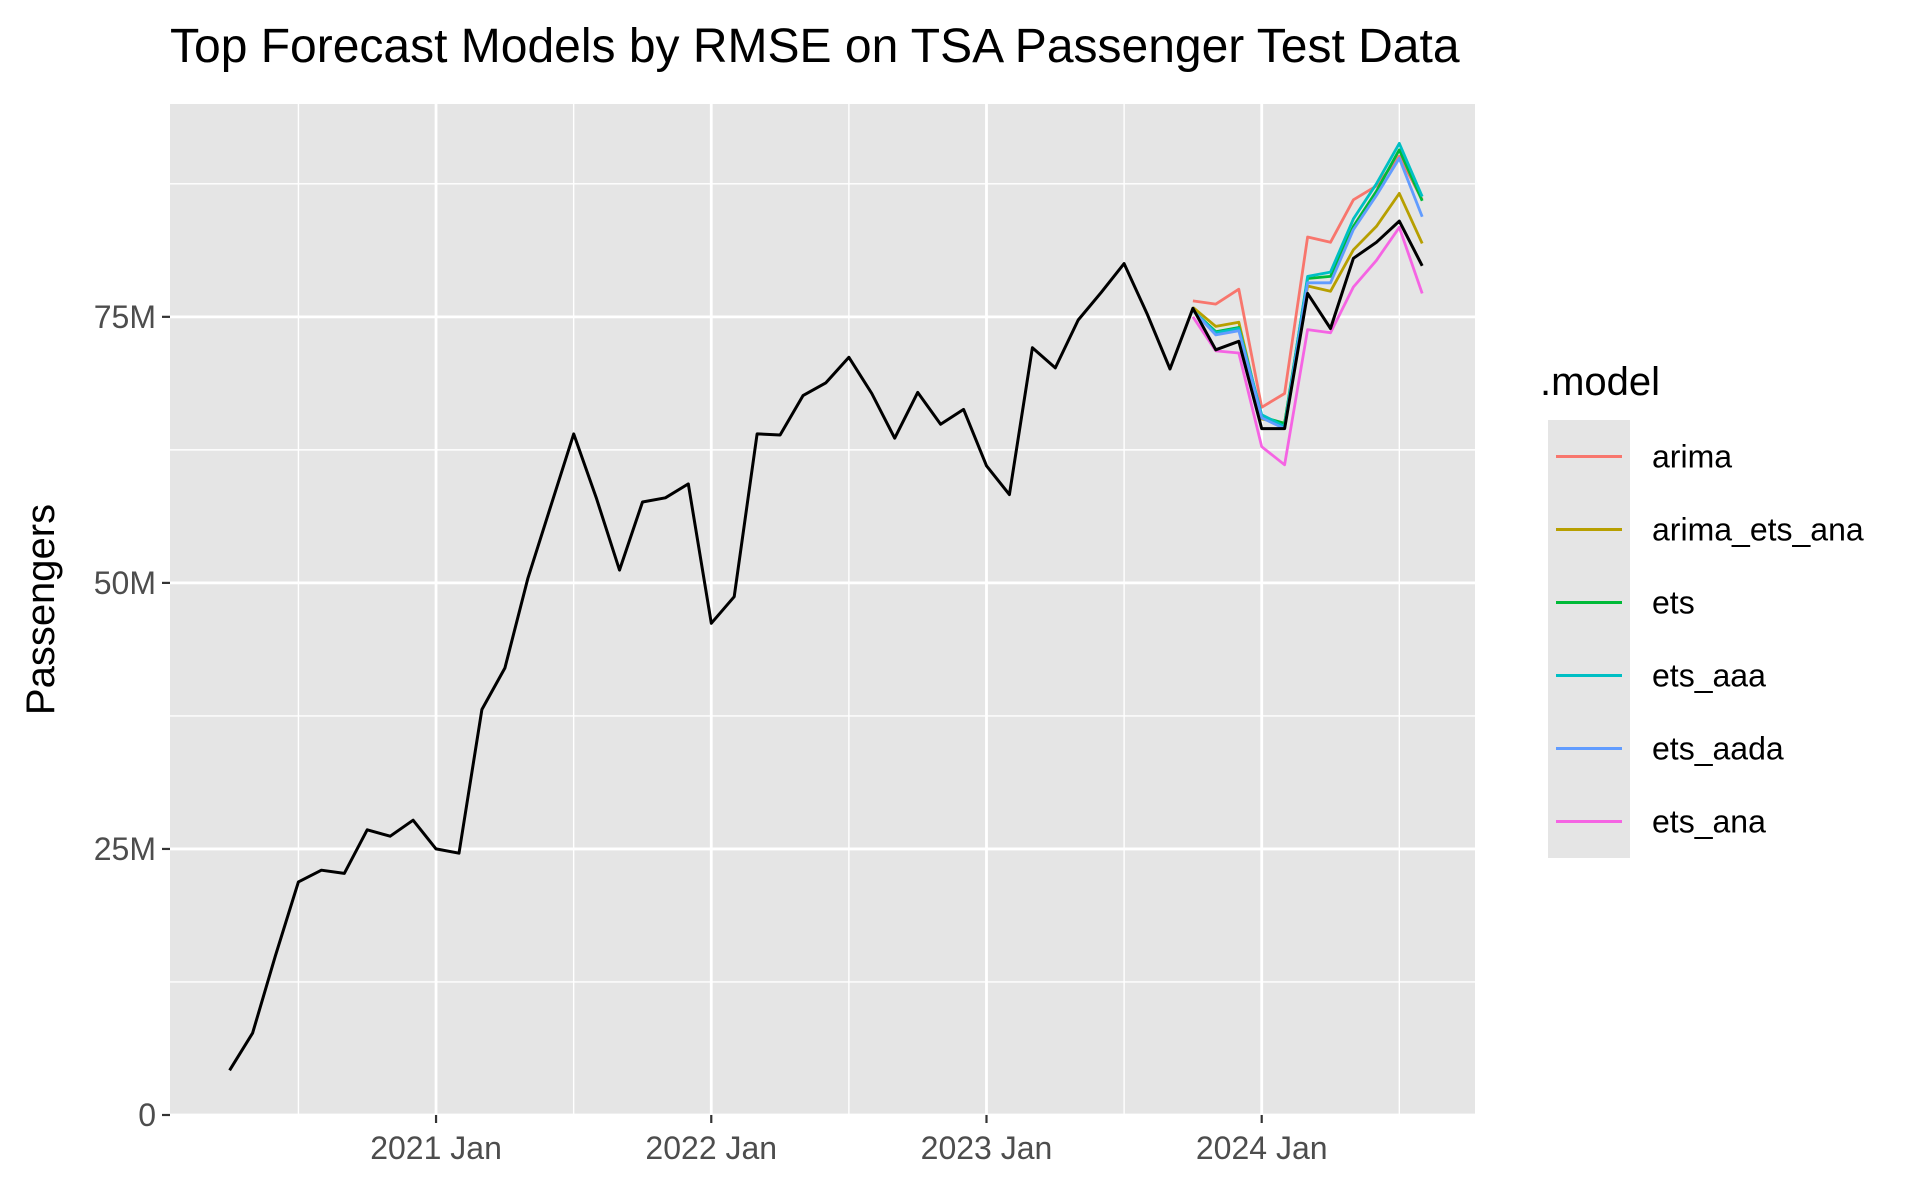  I want to click on series-line-ets_aada, so click(1307, 293).